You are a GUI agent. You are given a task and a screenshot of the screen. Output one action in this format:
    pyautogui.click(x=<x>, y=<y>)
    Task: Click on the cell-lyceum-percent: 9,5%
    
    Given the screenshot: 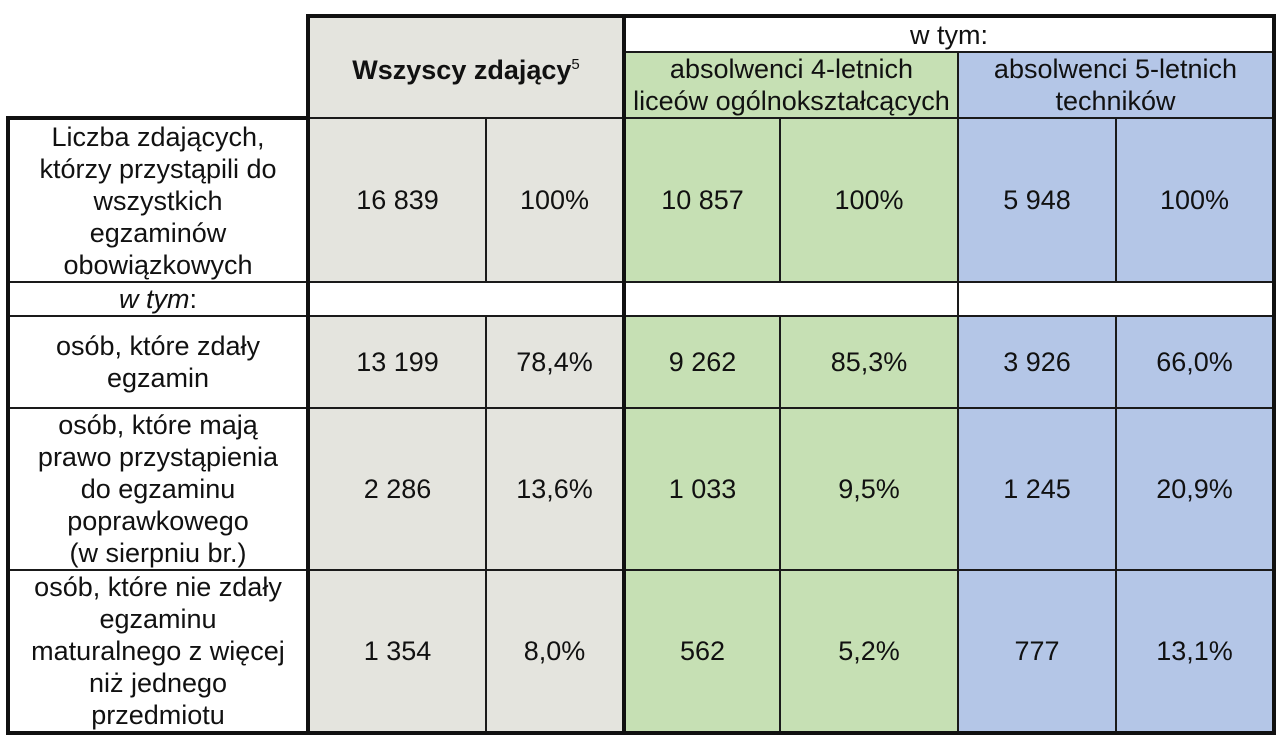 What is the action you would take?
    pyautogui.click(x=869, y=489)
    